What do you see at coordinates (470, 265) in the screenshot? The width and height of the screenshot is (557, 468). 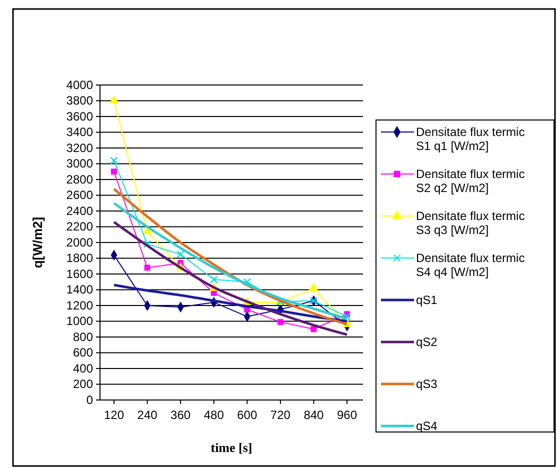 I see `legend-label: Densitate flux termic S4 q4 [W/m2]` at bounding box center [470, 265].